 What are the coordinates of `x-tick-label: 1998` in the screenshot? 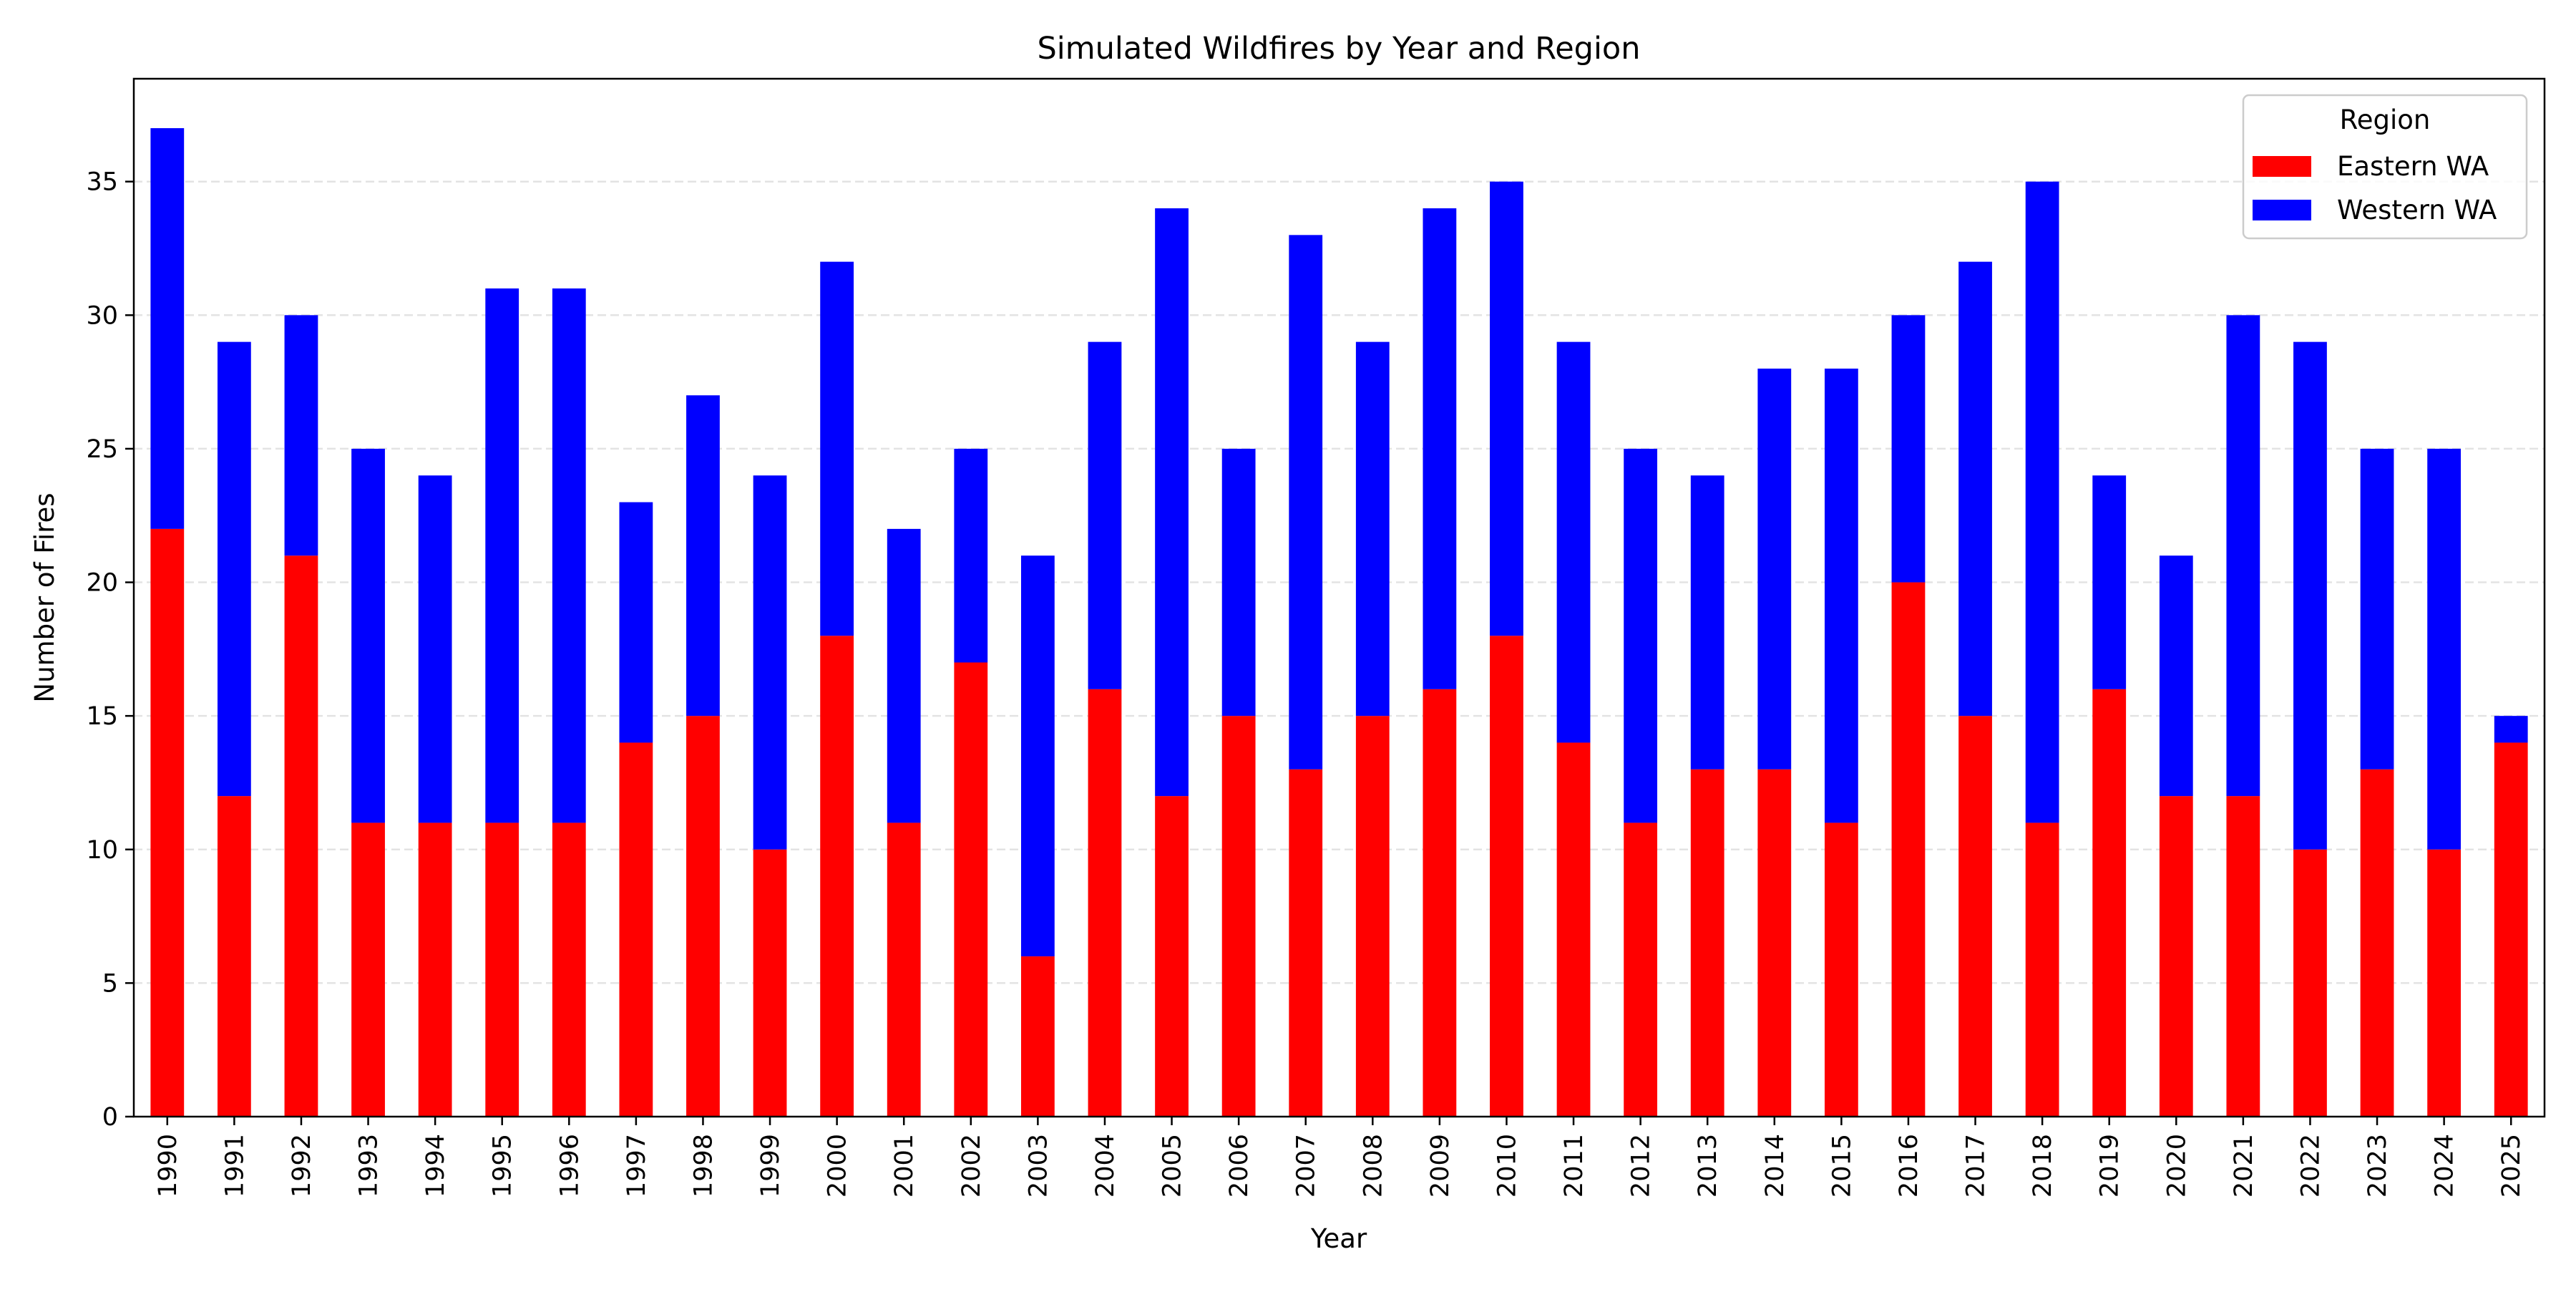 It's located at (703, 1166).